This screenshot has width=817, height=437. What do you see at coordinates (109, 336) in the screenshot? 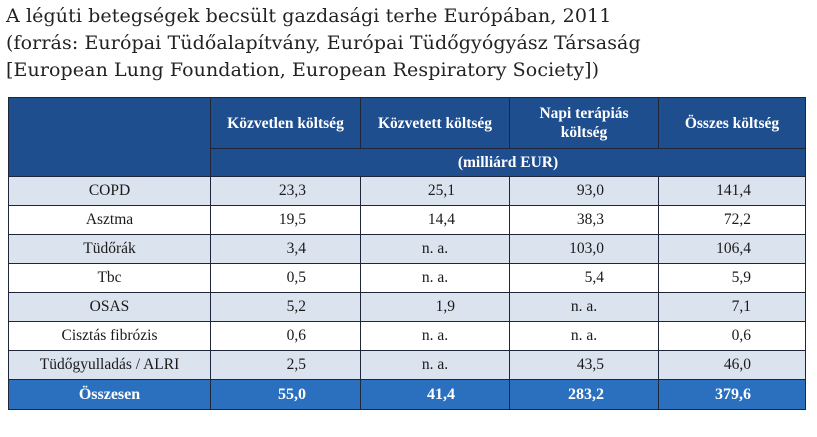
I see `row-label-cell: Cisztás fibrózis` at bounding box center [109, 336].